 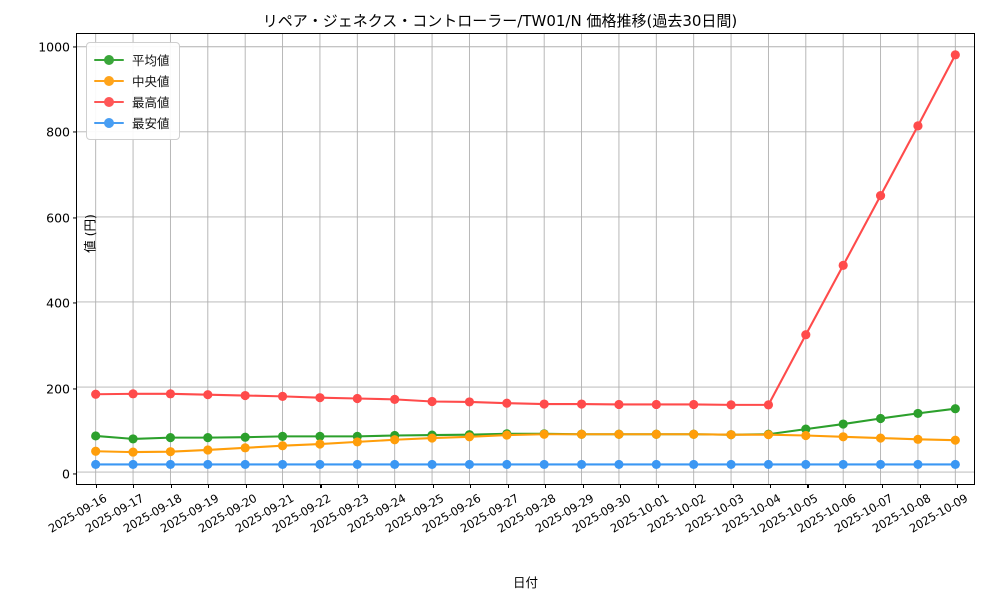 What do you see at coordinates (500, 21) in the screenshot?
I see `chart-title: リペア・ジェネクス・コントローラー/TW01/N 価格推移(過去30日間)` at bounding box center [500, 21].